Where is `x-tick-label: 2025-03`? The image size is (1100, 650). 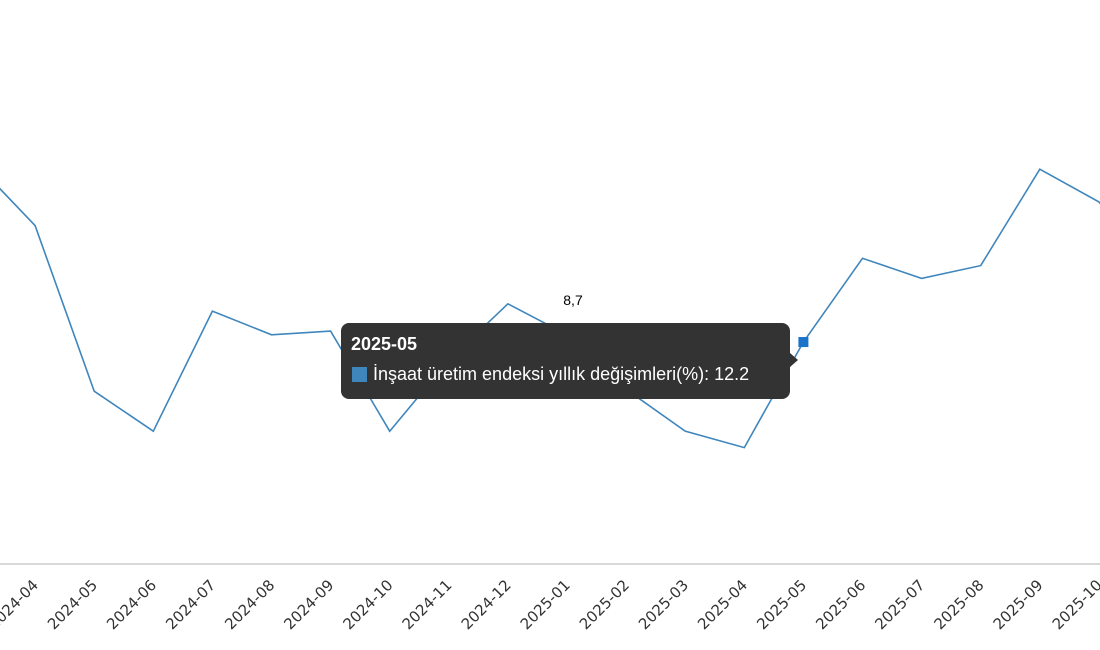 x-tick-label: 2025-03 is located at coordinates (663, 604).